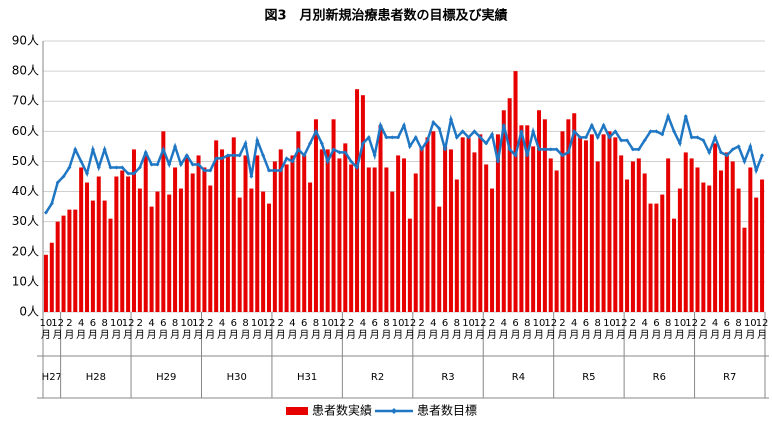 Image resolution: width=772 pixels, height=430 pixels. Describe the element at coordinates (394, 411) in the screenshot. I see `legend-marker` at that location.